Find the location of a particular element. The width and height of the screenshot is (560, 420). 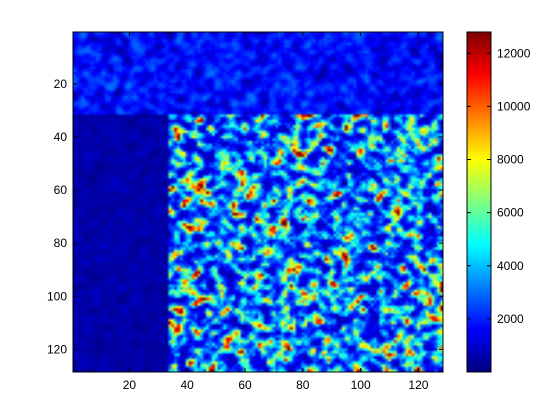

colorbar-tick-label: 10000 is located at coordinates (514, 106).